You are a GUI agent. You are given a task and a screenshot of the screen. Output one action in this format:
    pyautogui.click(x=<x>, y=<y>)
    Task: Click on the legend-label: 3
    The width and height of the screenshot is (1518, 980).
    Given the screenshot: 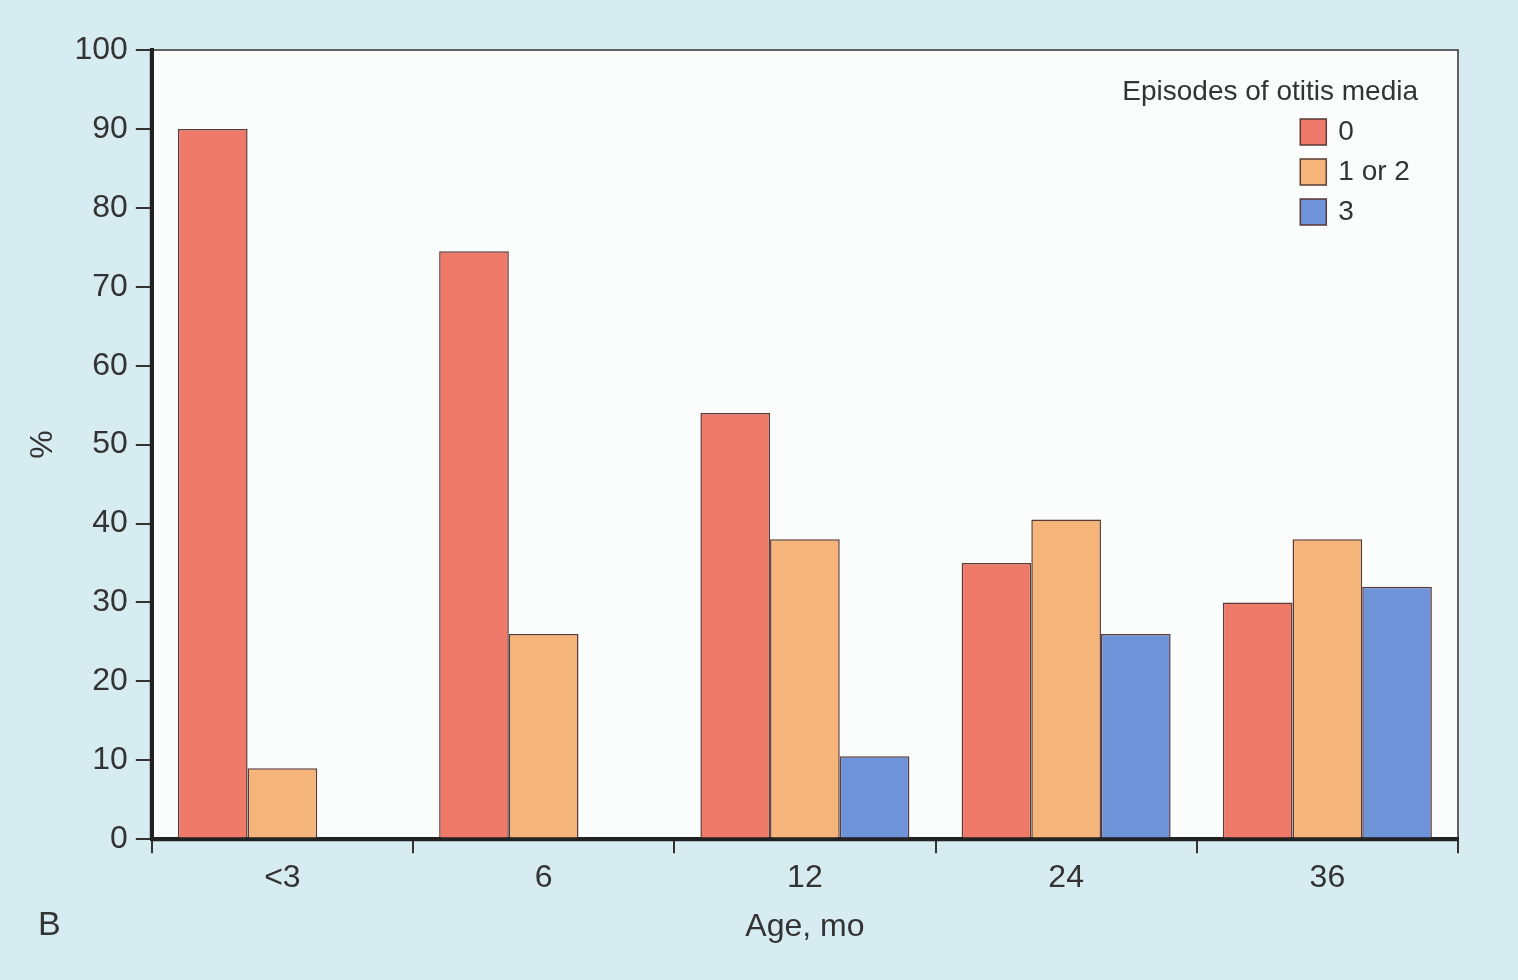 What is the action you would take?
    pyautogui.click(x=1346, y=210)
    